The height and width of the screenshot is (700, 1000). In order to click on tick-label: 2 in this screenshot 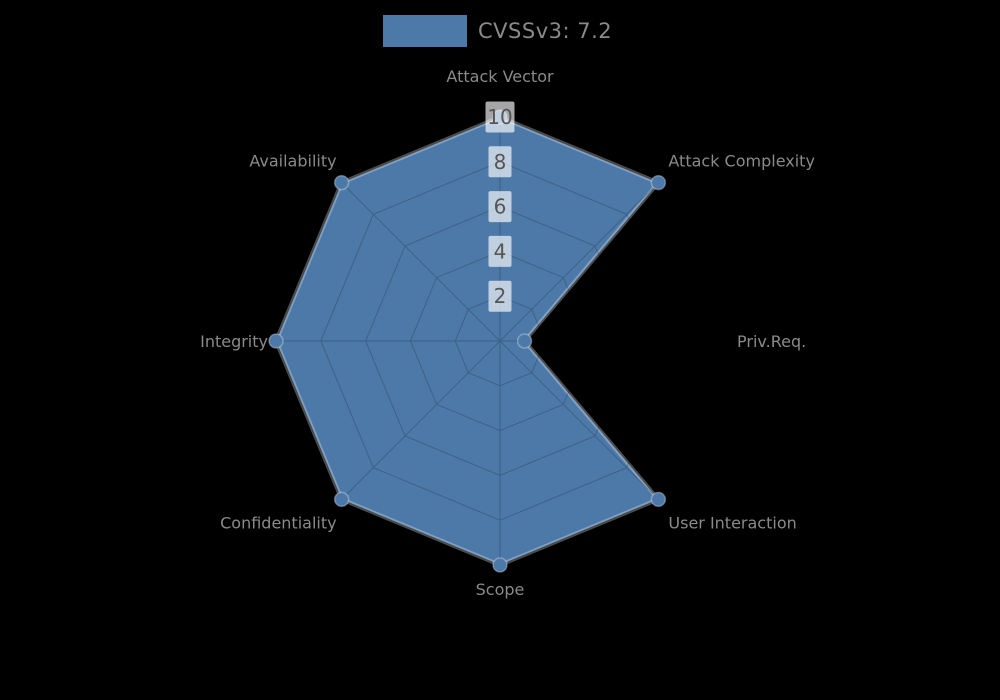, I will do `click(500, 296)`.